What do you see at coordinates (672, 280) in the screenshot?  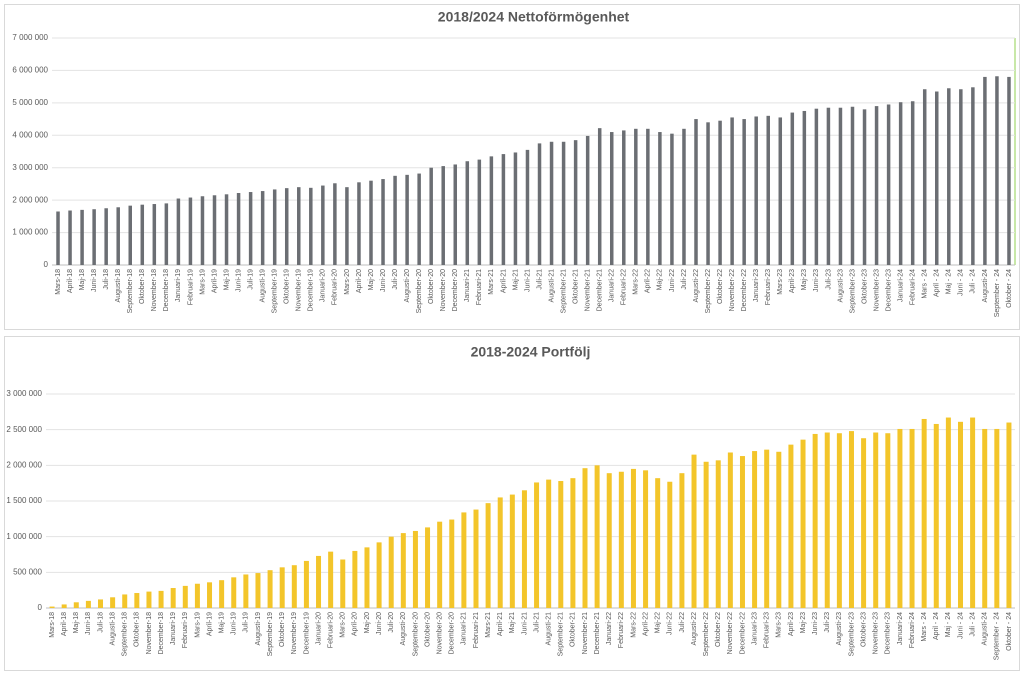 I see `x-tick-label: Juni-22` at bounding box center [672, 280].